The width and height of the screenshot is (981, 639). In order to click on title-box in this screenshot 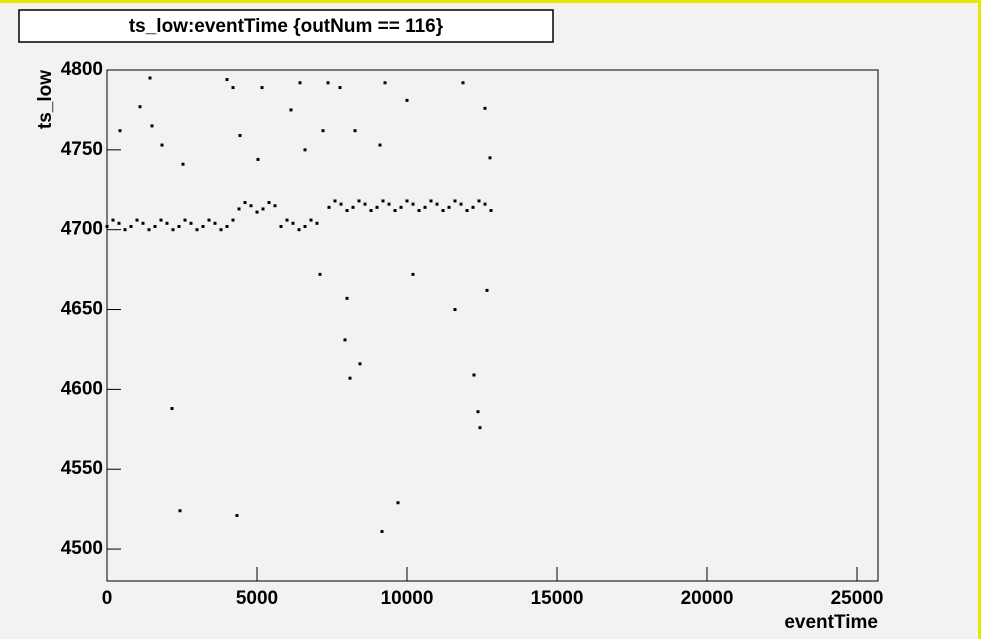, I will do `click(286, 26)`.